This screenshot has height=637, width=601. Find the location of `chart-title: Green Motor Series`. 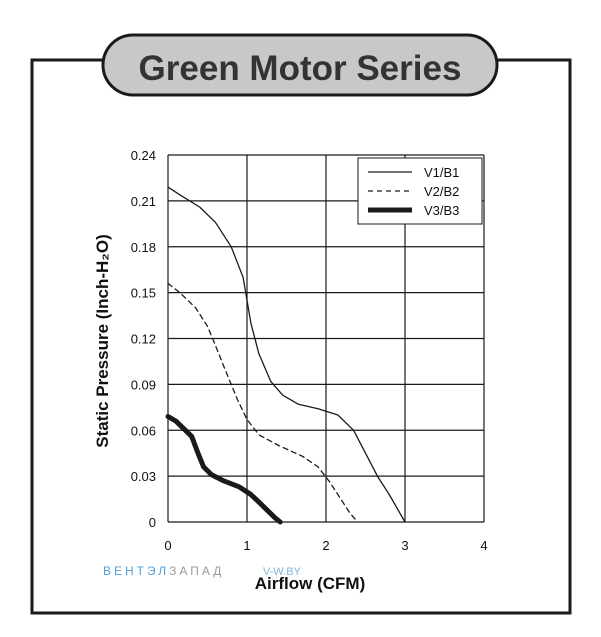

chart-title: Green Motor Series is located at coordinates (300, 68).